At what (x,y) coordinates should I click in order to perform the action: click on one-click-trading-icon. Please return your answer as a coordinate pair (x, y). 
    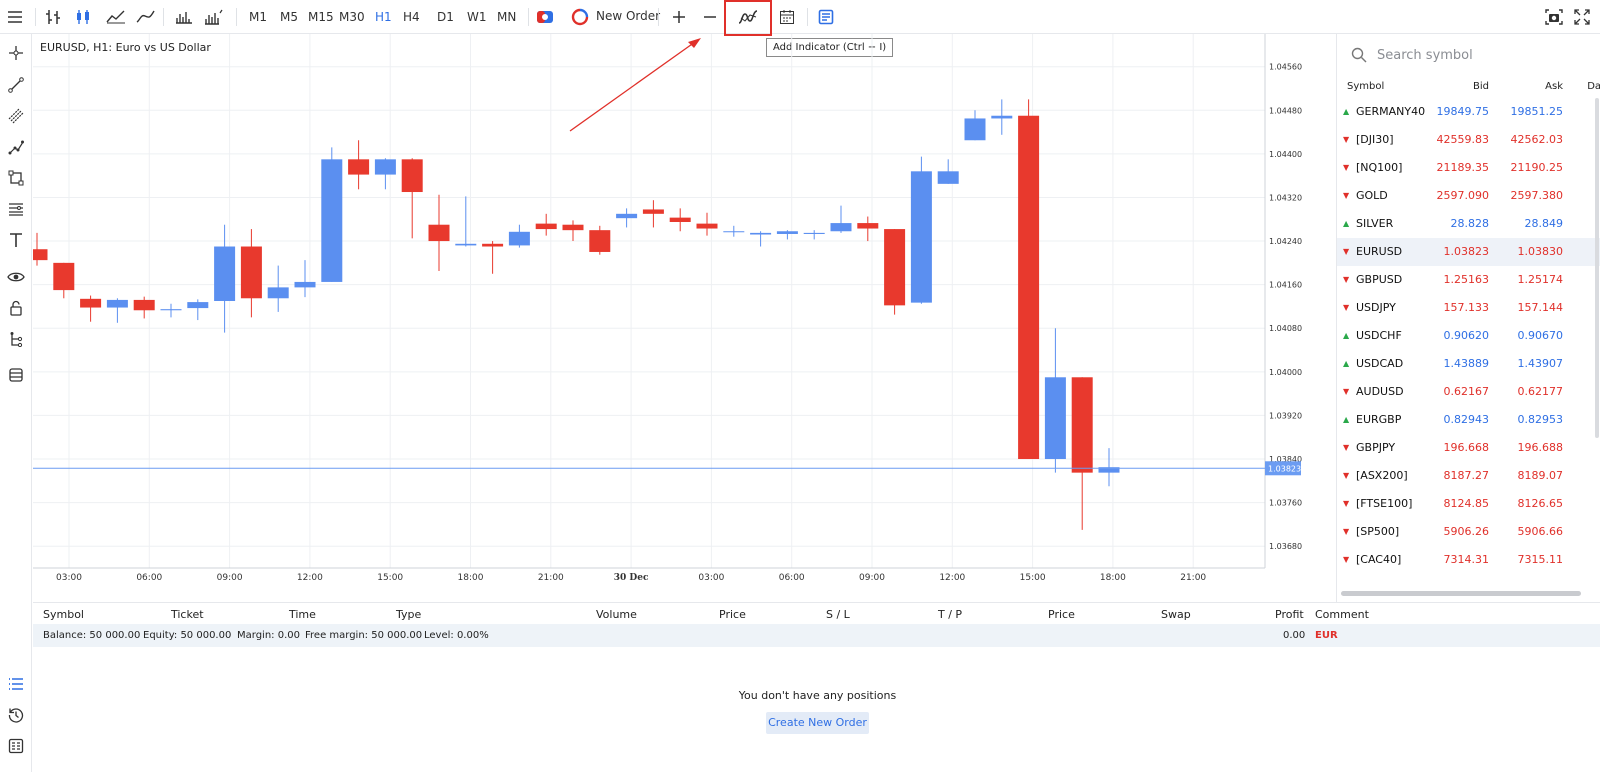
    Looking at the image, I should click on (545, 17).